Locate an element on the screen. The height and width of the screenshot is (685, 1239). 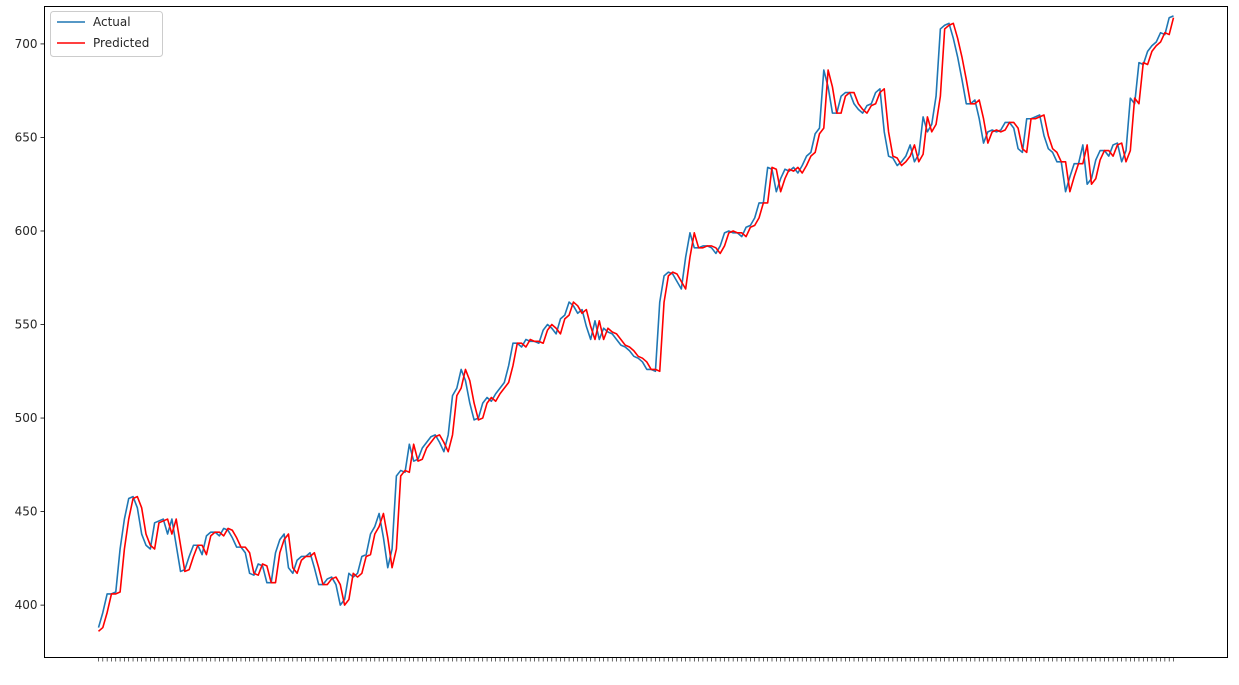
y-tick-label: 450 is located at coordinates (26, 512).